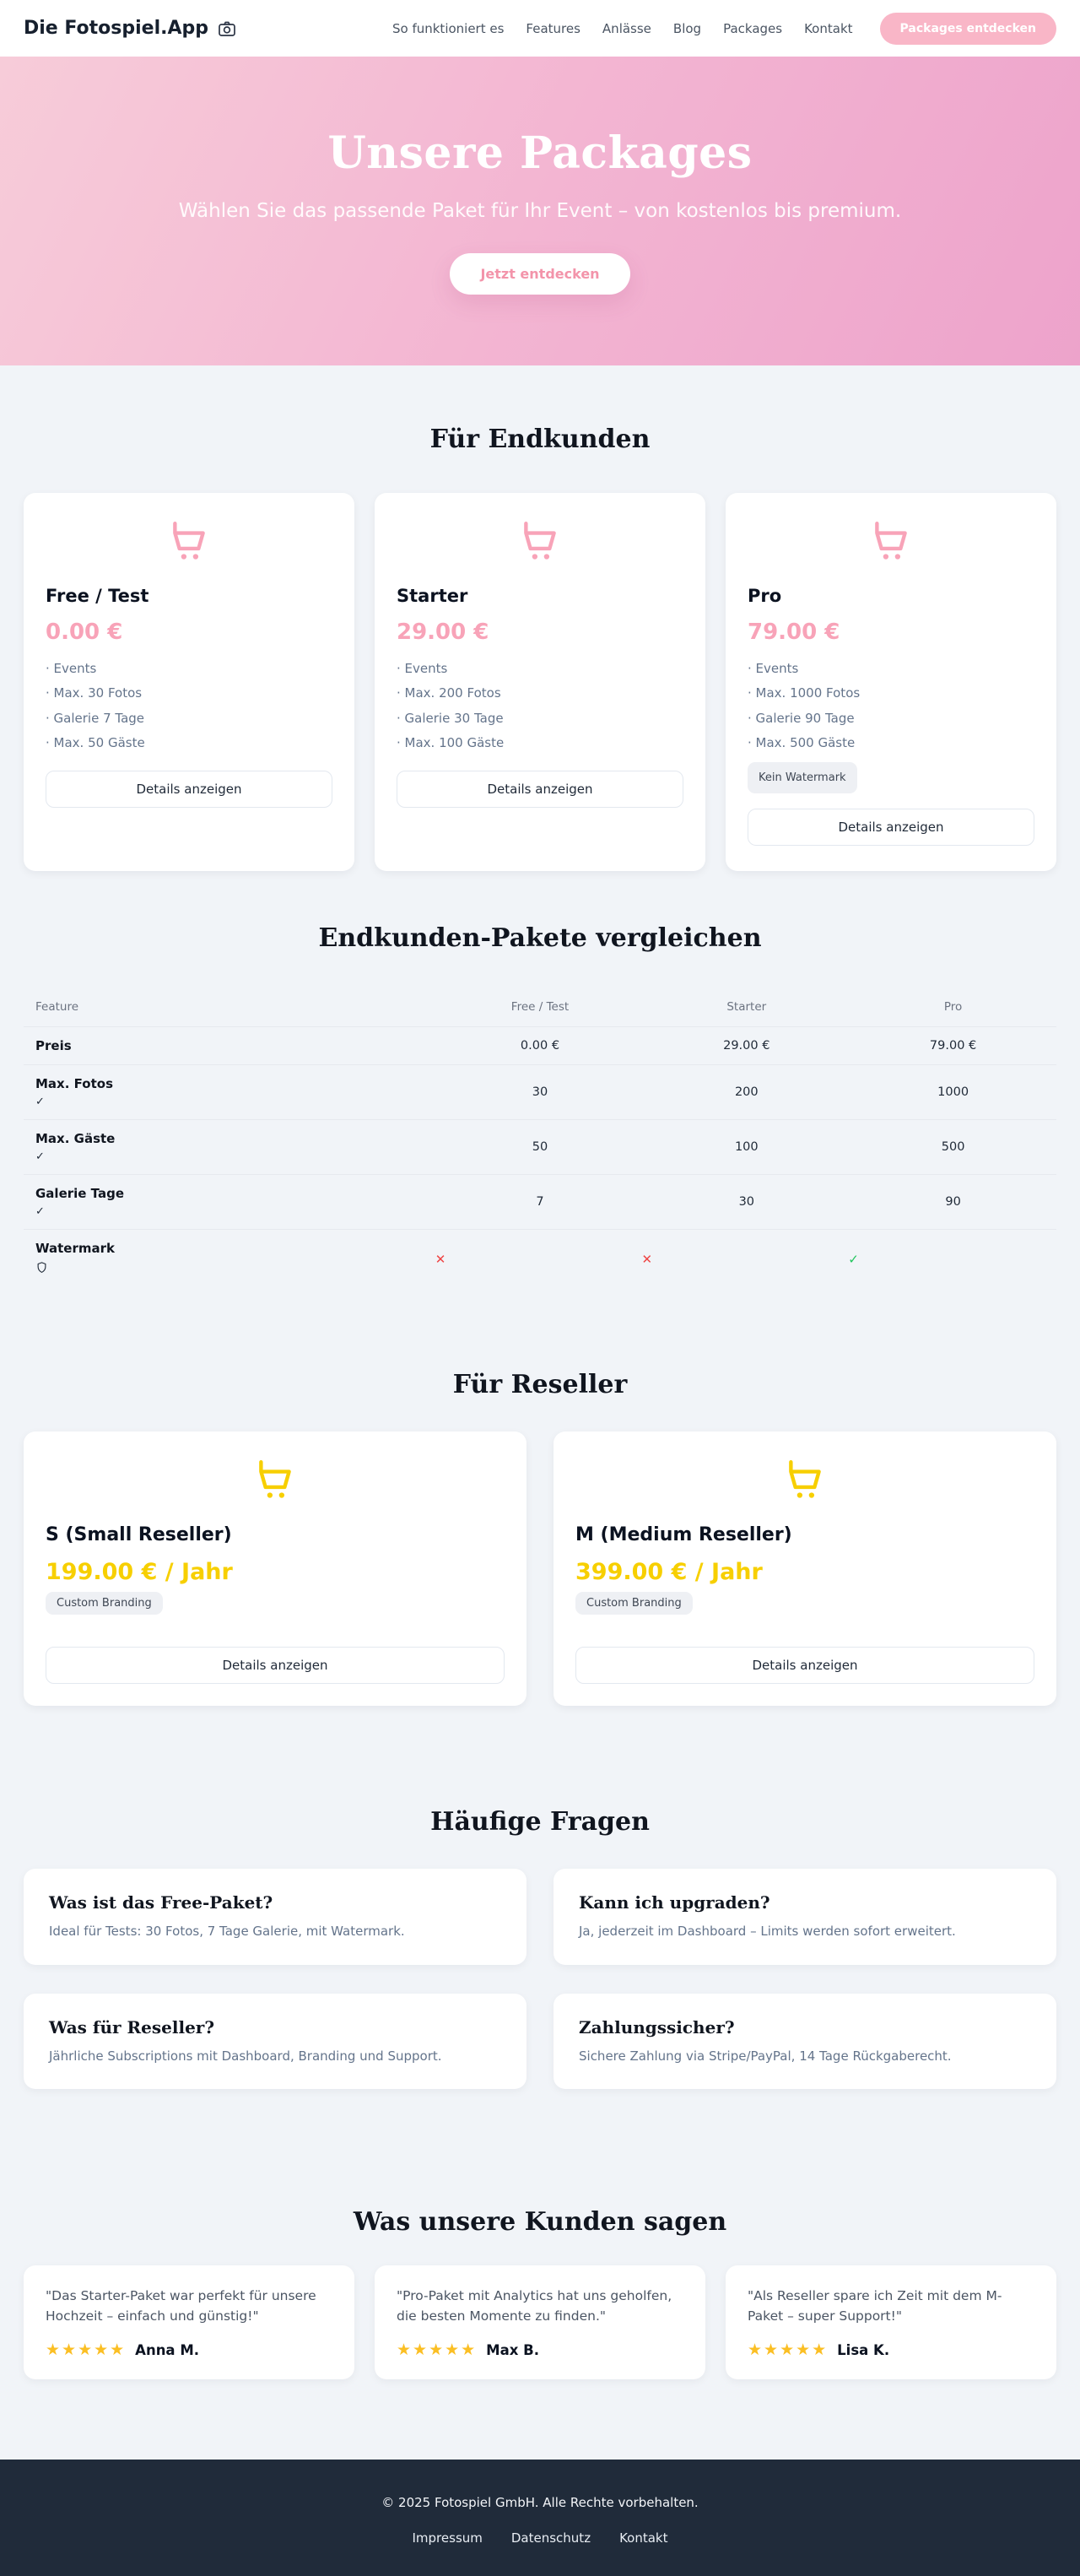 The height and width of the screenshot is (2576, 1080). Describe the element at coordinates (97, 596) in the screenshot. I see `package-title: Free / Test` at that location.